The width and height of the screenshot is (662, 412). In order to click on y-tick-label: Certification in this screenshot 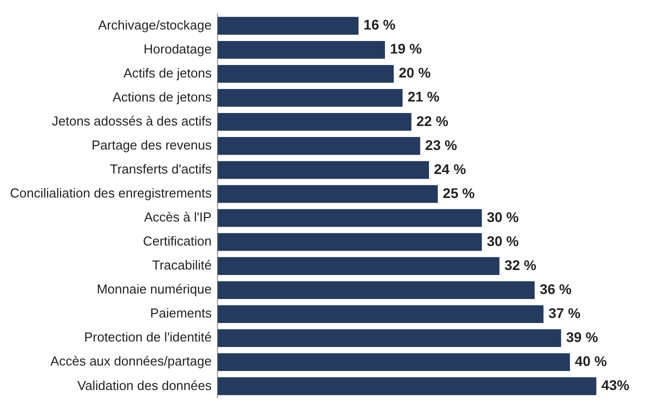, I will do `click(177, 241)`.